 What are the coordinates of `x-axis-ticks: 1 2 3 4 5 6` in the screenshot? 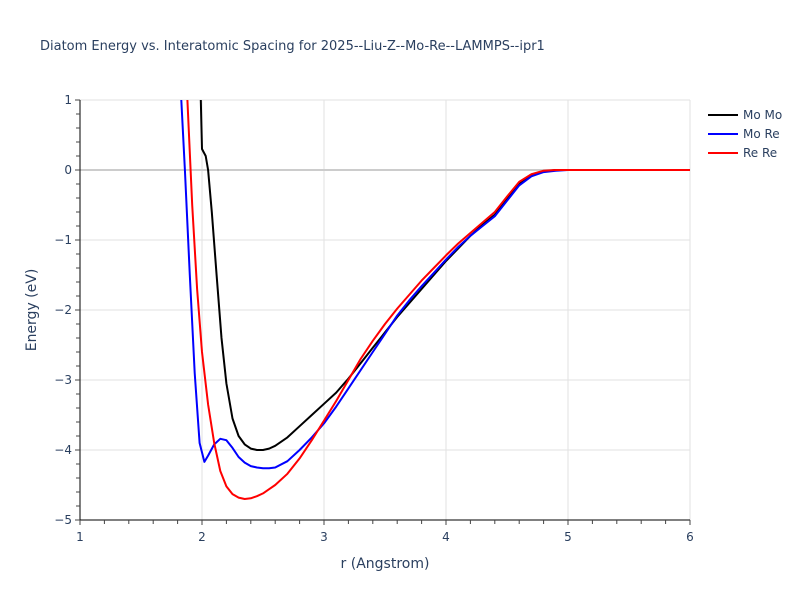 It's located at (385, 532).